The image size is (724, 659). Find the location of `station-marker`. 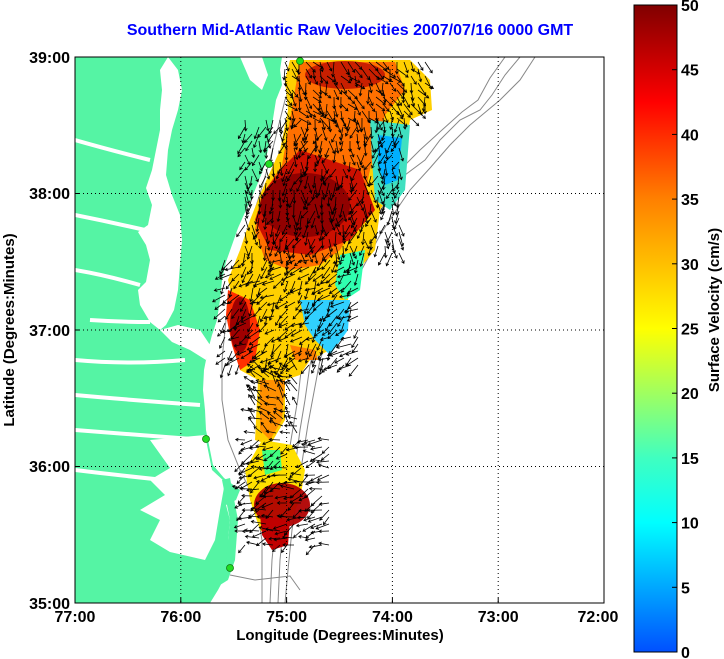

station-marker is located at coordinates (206, 439).